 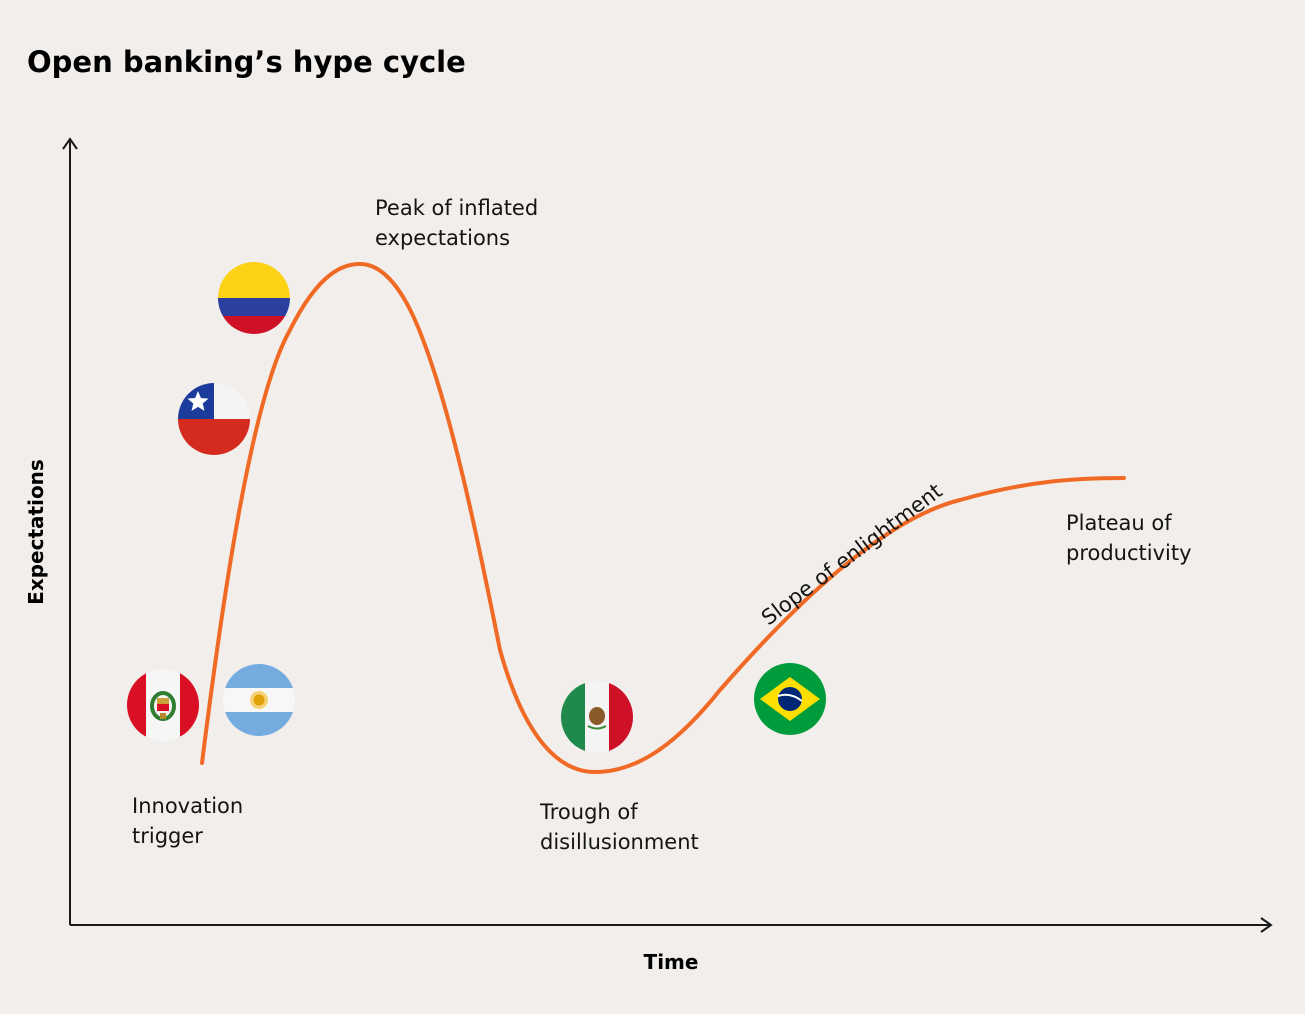 What do you see at coordinates (1129, 538) in the screenshot?
I see `phase-plateau-of-productivity: Plateau of productivity` at bounding box center [1129, 538].